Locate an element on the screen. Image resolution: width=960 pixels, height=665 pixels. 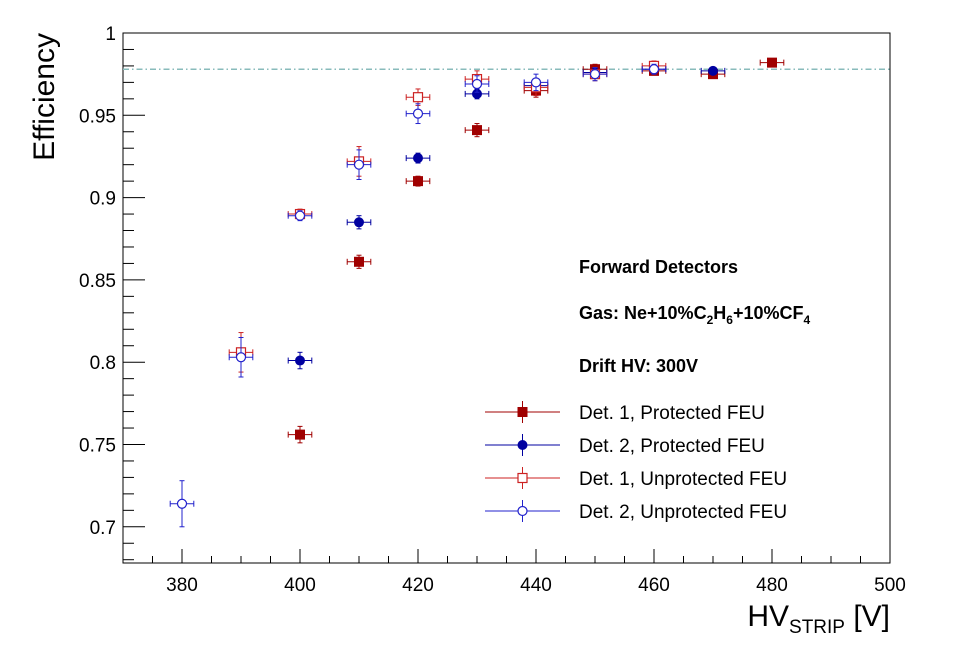
x-axis-title: HVSTRIP [V] is located at coordinates (818, 619).